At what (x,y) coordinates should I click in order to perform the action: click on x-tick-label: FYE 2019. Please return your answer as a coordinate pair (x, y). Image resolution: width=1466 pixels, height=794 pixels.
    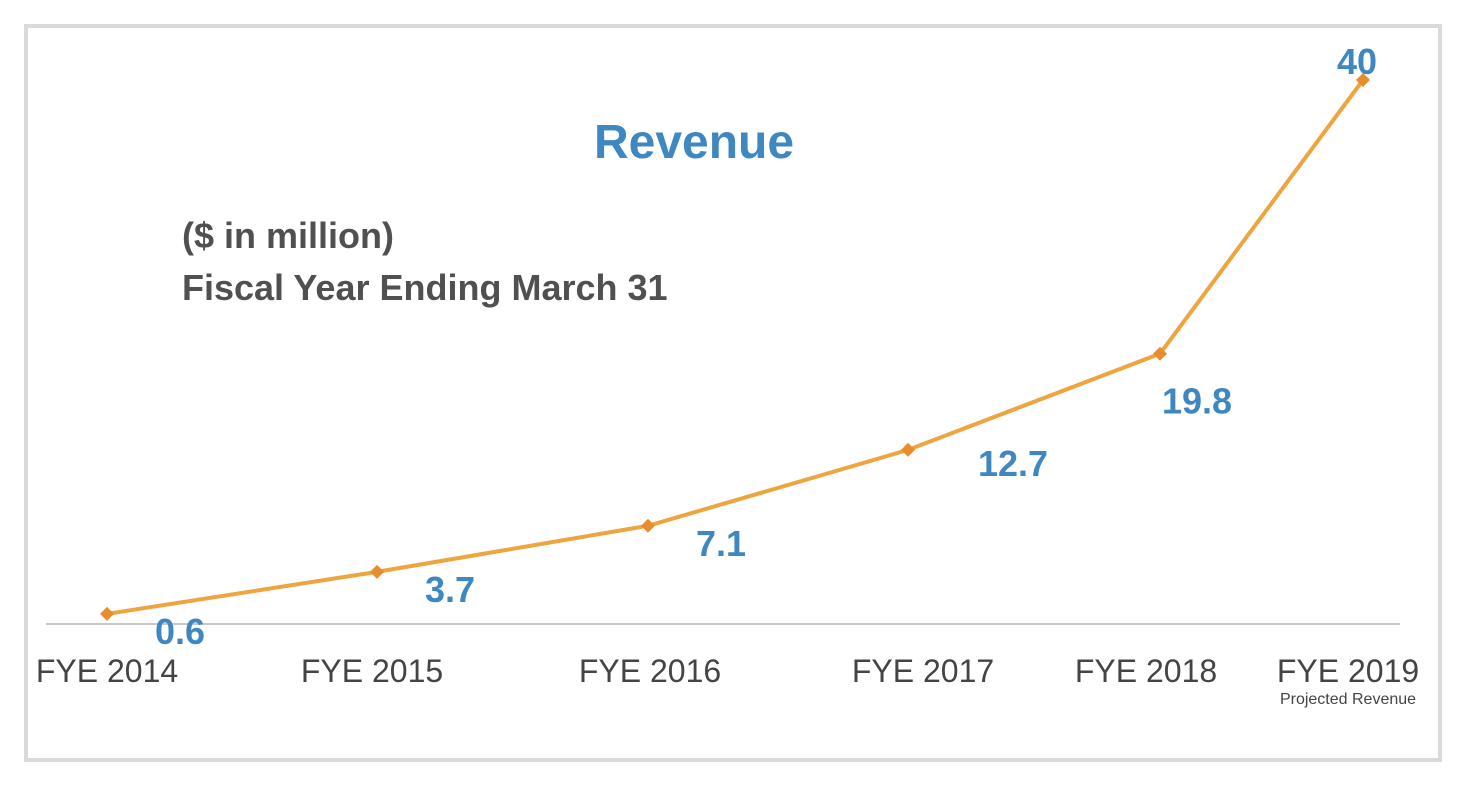
    Looking at the image, I should click on (1348, 671).